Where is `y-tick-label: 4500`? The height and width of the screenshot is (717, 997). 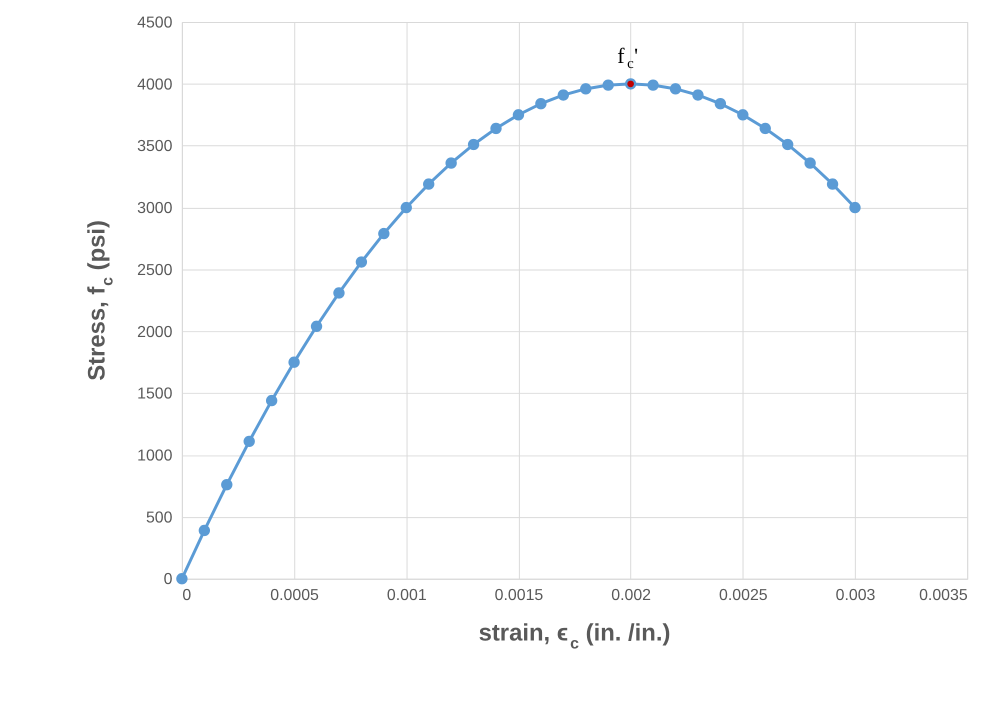 y-tick-label: 4500 is located at coordinates (155, 23).